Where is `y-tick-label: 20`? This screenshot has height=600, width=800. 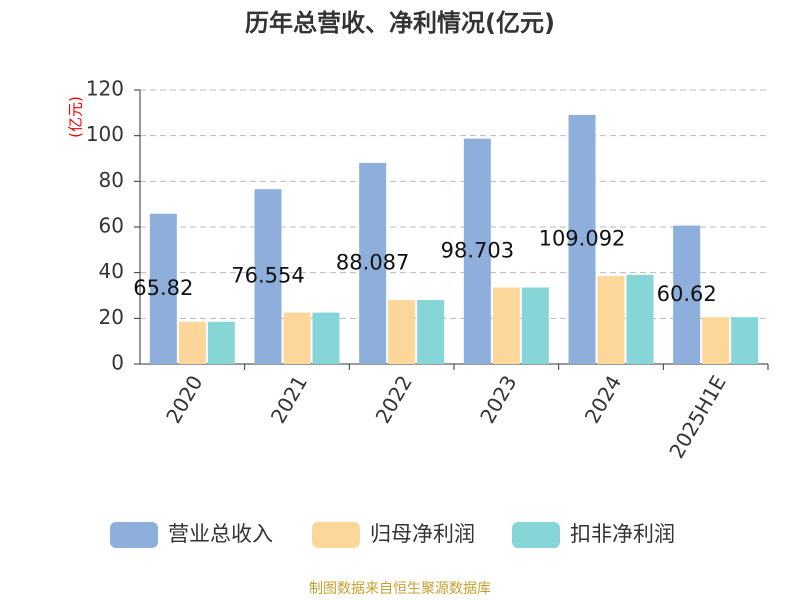 y-tick-label: 20 is located at coordinates (111, 317).